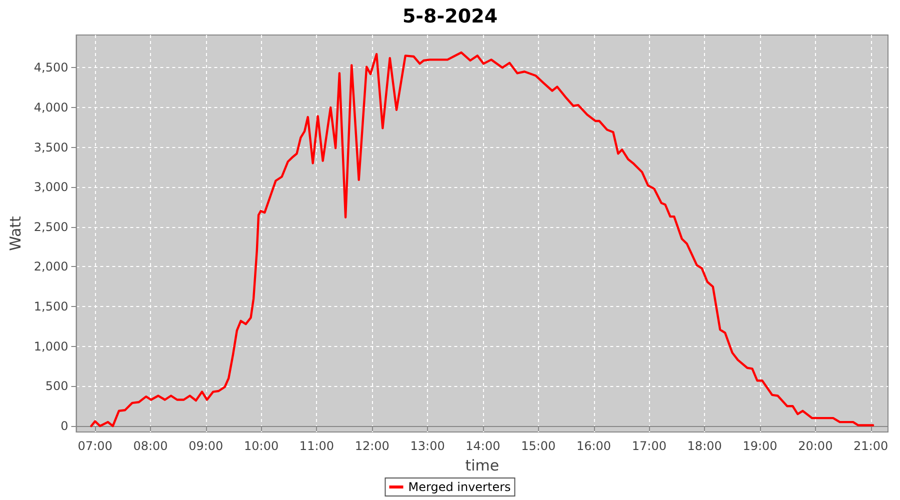 This screenshot has width=900, height=500. Describe the element at coordinates (760, 446) in the screenshot. I see `x-tick-label: 19:00` at that location.